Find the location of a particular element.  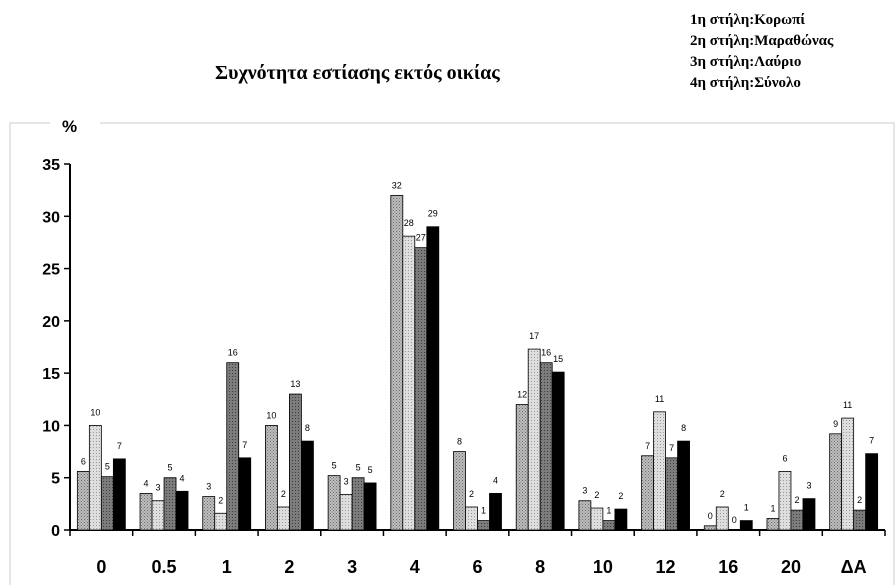

chart-title: Συχνότητα εστίασης εκτός οικίας is located at coordinates (357, 73).